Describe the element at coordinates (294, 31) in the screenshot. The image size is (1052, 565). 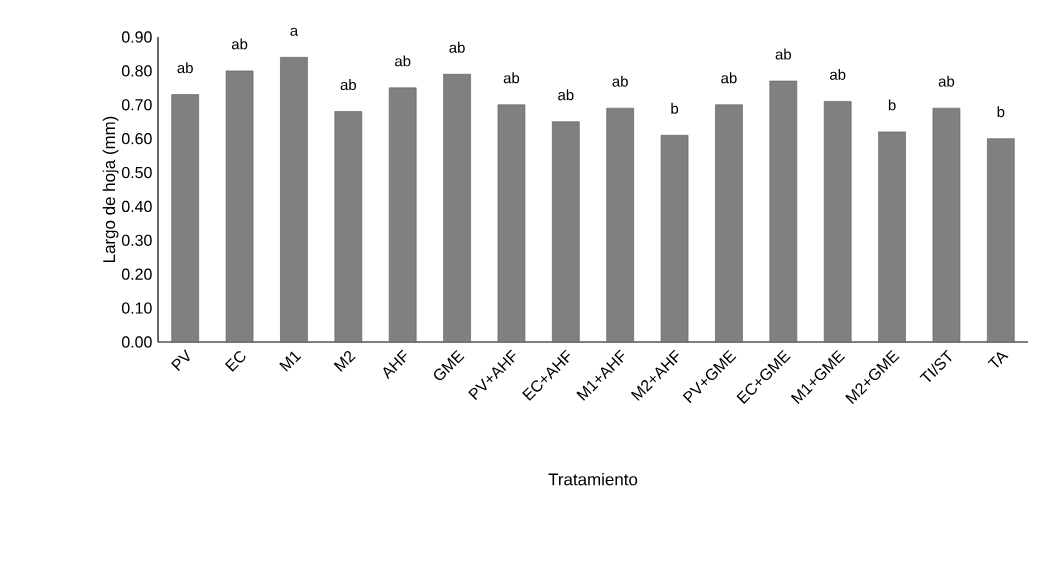
I see `annotation: a` at that location.